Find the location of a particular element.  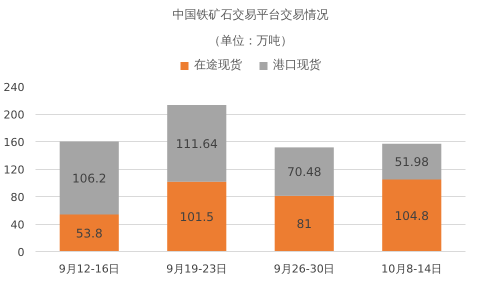

chart-subtitle: （单位：万吨） is located at coordinates (250, 41).